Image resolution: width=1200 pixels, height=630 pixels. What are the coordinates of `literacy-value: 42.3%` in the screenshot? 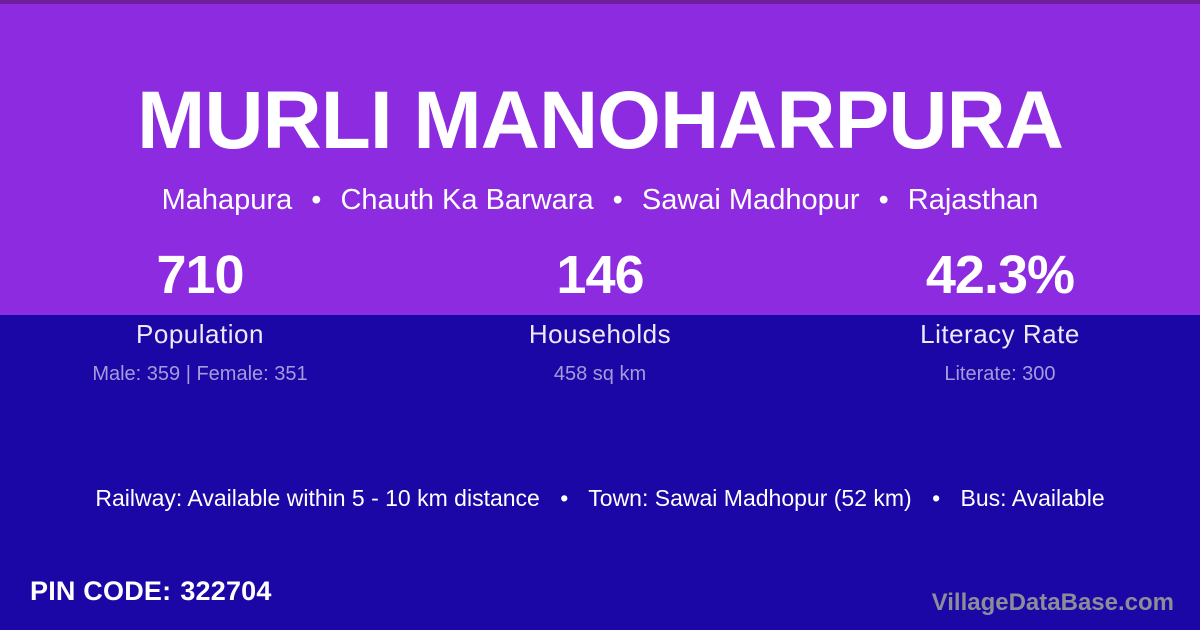 It's located at (1000, 275).